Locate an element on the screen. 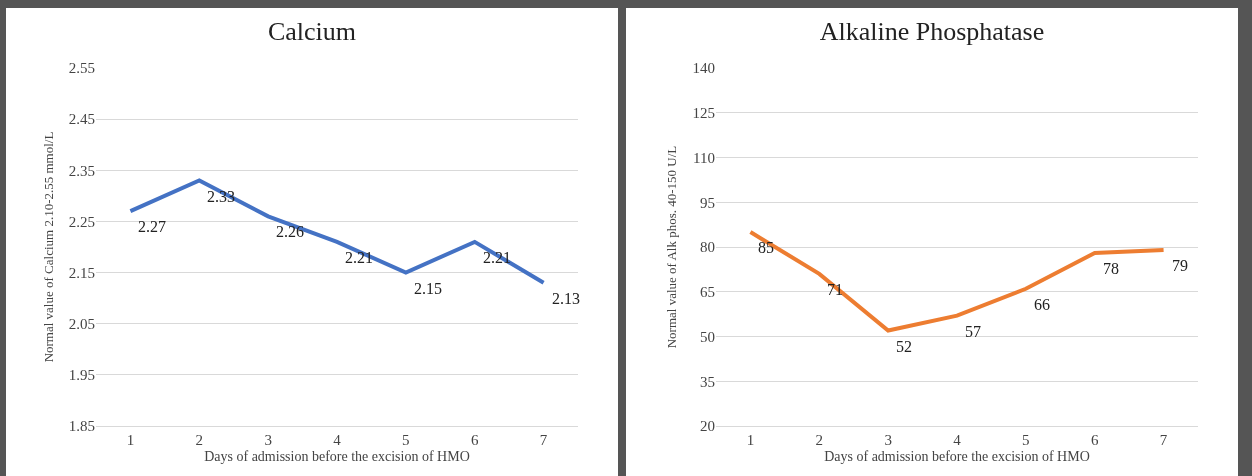 Image resolution: width=1252 pixels, height=476 pixels. data-label: 2.15 is located at coordinates (428, 288).